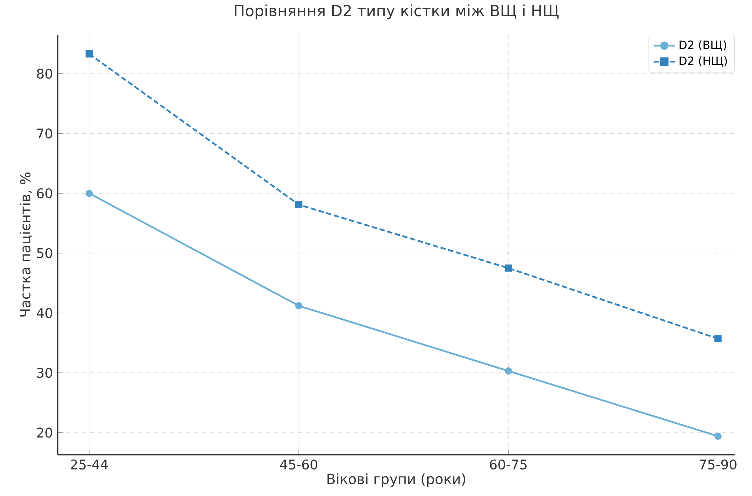 The width and height of the screenshot is (752, 496). Describe the element at coordinates (44, 253) in the screenshot. I see `y-tick-label: 50` at that location.